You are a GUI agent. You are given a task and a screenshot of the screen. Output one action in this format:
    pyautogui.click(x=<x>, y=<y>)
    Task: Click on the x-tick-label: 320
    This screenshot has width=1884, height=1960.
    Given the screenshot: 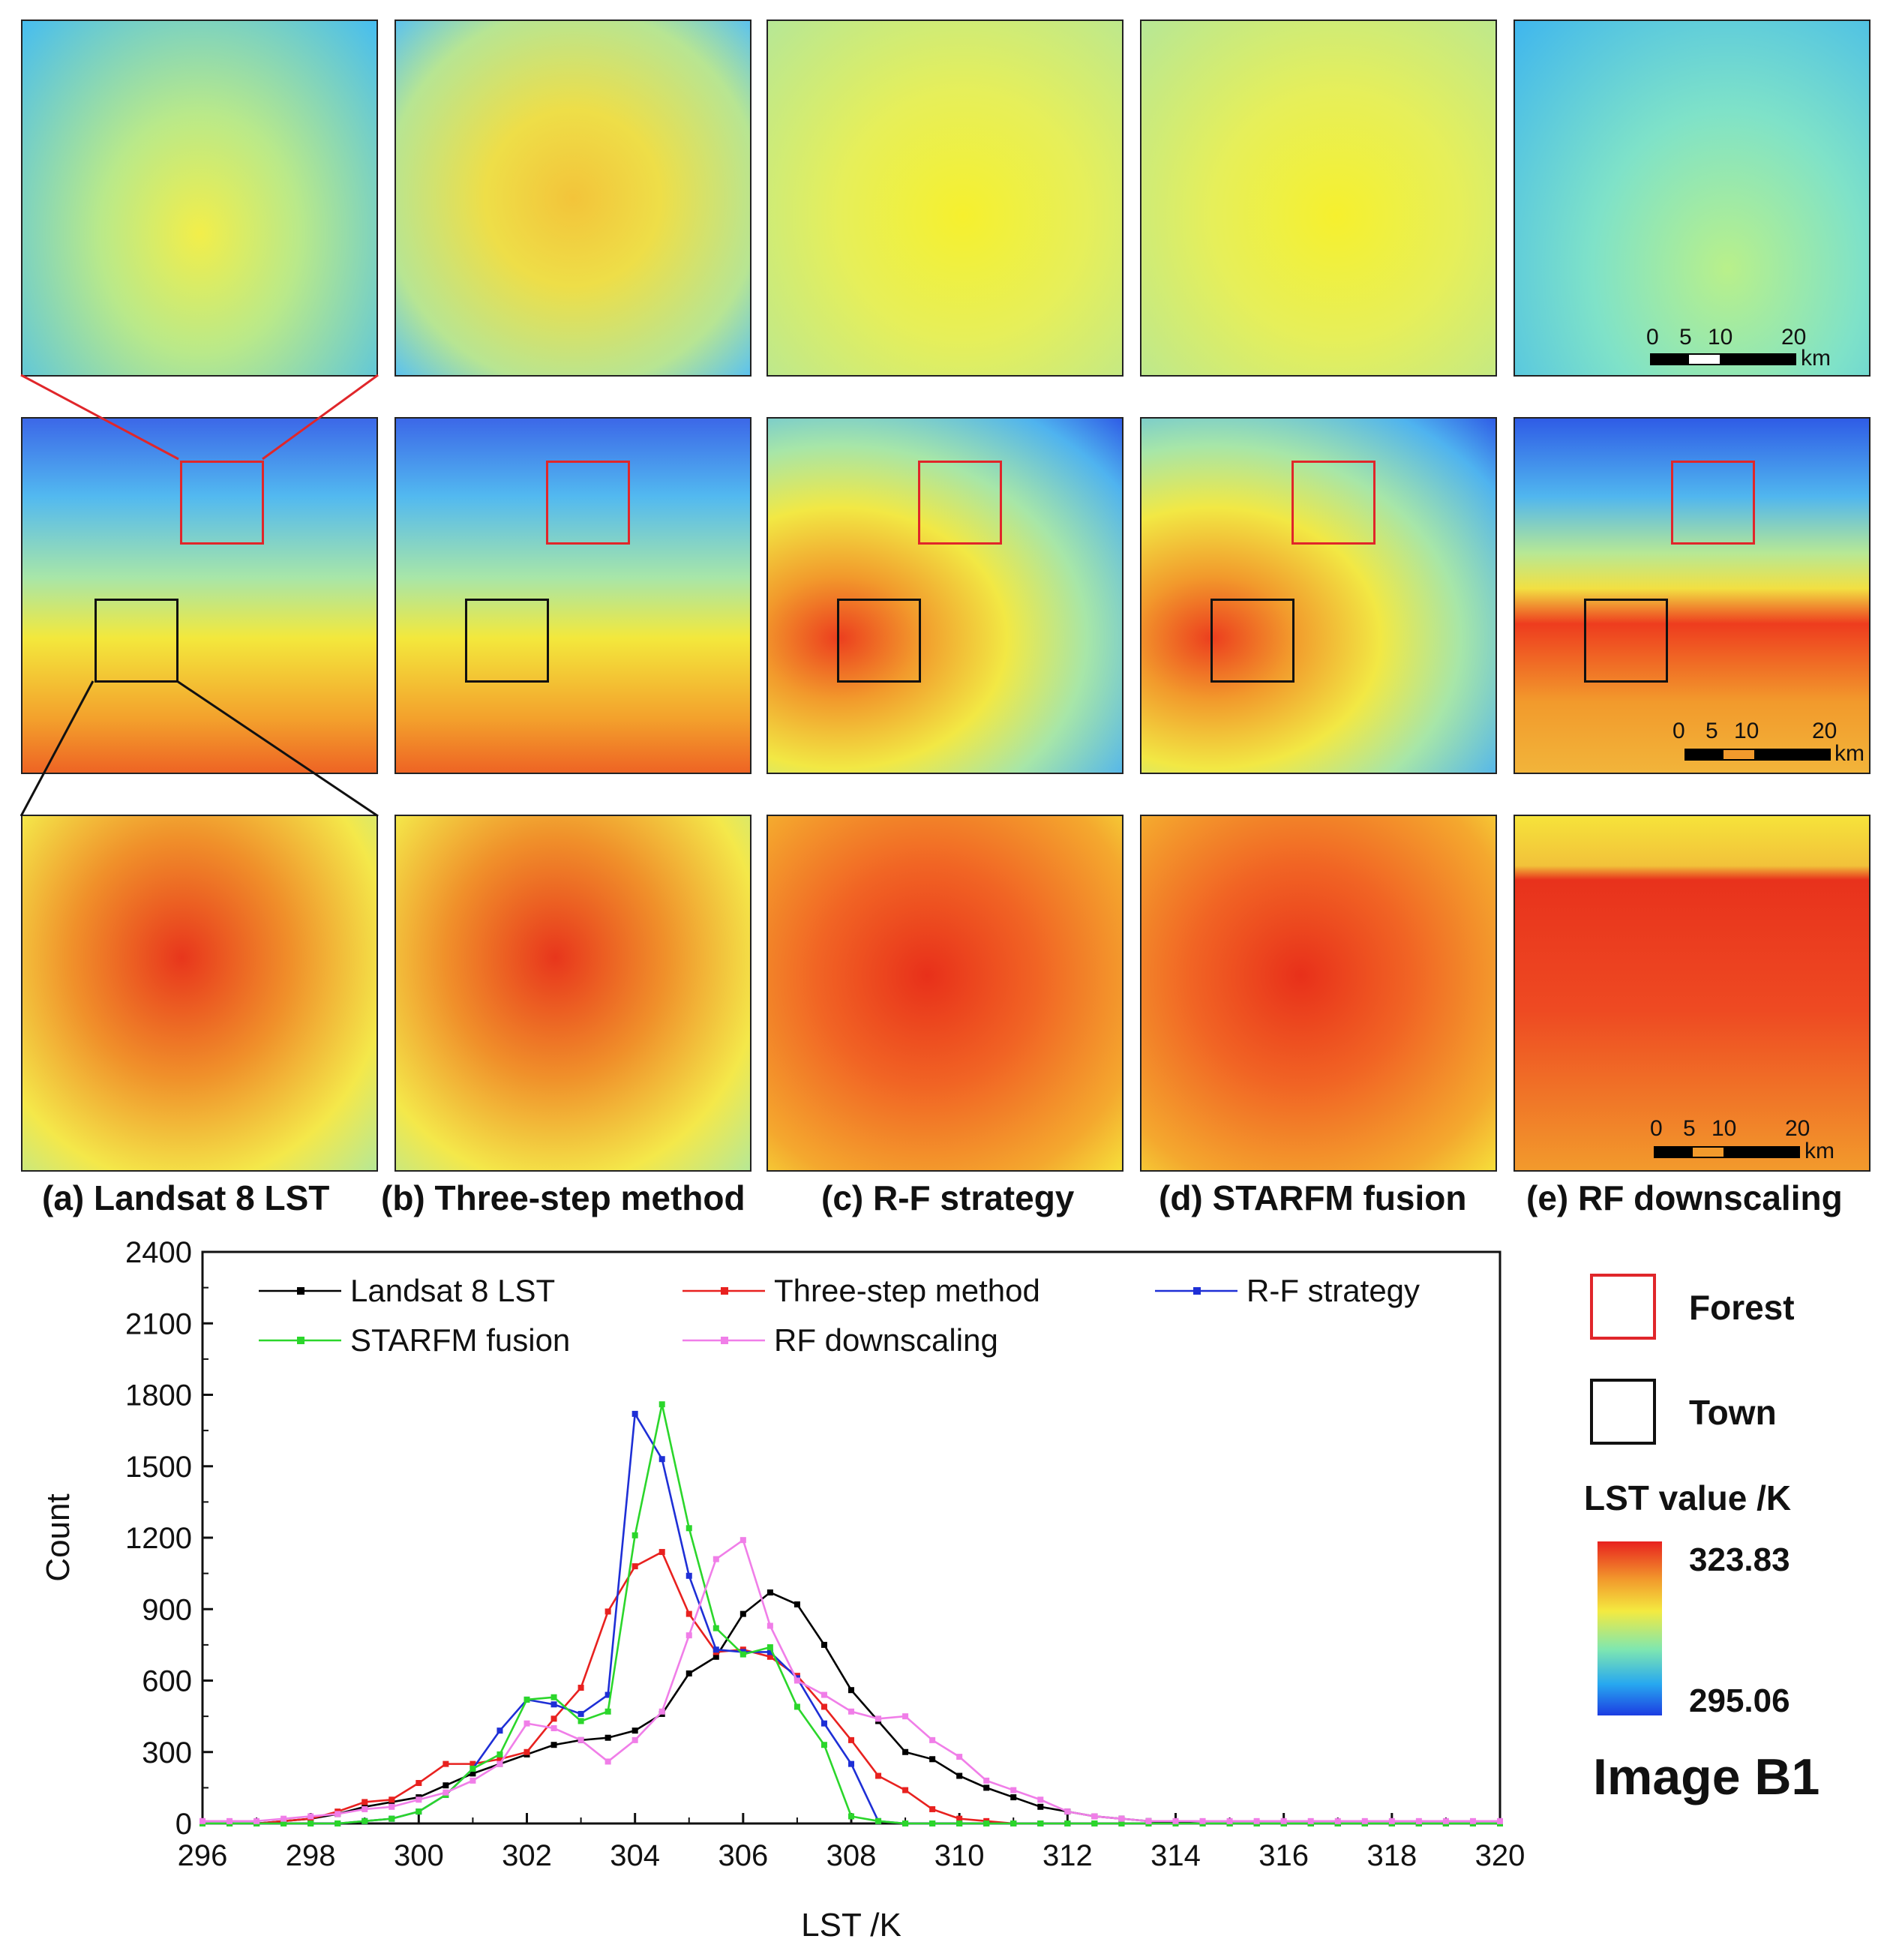 What is the action you would take?
    pyautogui.click(x=1500, y=1856)
    